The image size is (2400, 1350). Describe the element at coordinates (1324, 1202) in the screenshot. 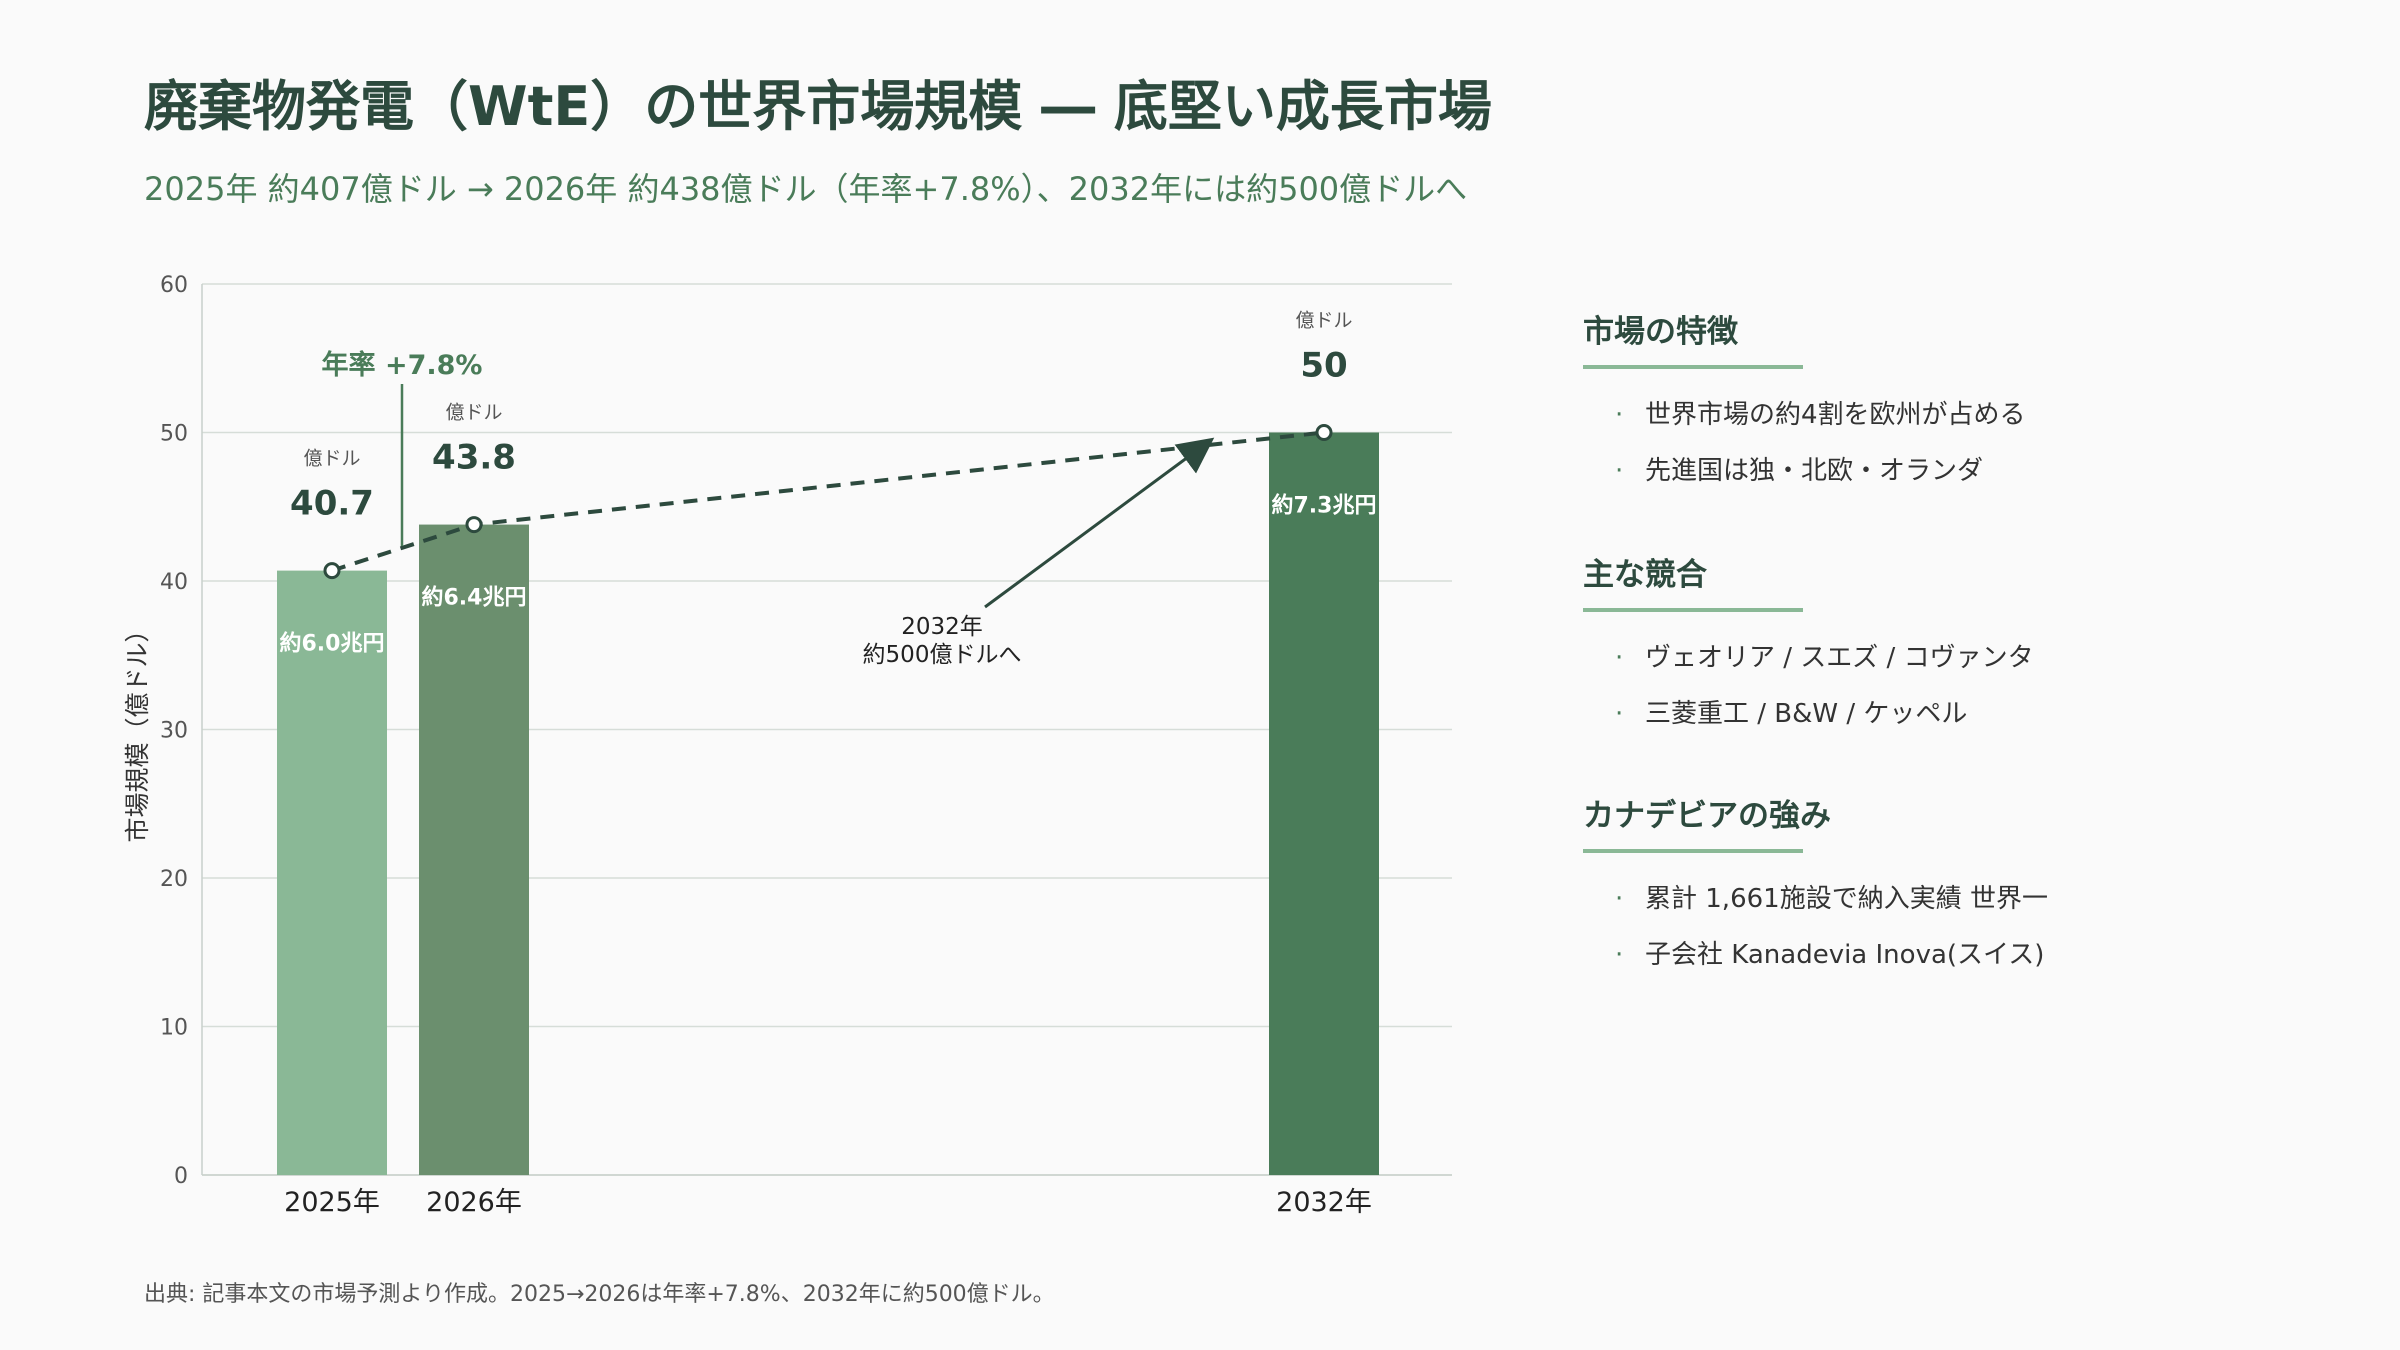

I see `x-tick-label: 2032年` at that location.